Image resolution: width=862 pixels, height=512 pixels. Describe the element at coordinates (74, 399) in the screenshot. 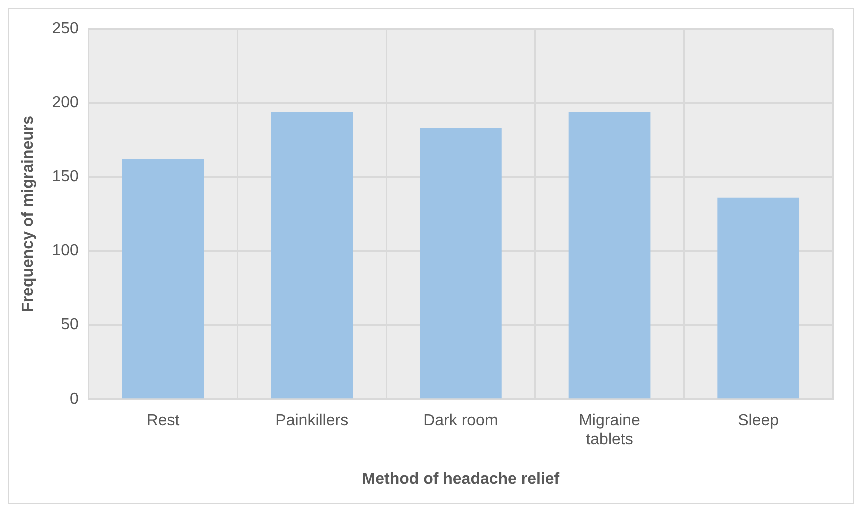

I see `y-tick-label: 0` at that location.